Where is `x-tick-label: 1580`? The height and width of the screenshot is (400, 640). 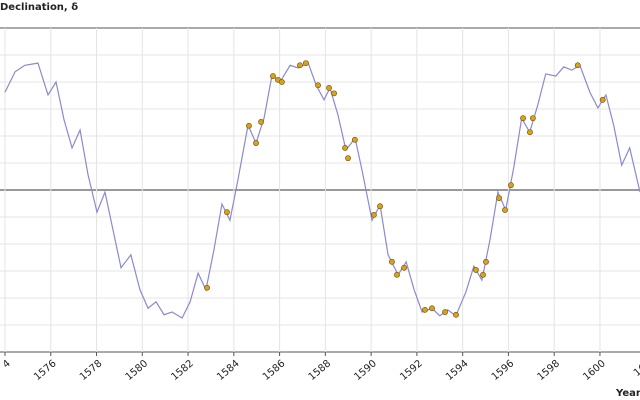 x-tick-label: 1580 is located at coordinates (137, 370).